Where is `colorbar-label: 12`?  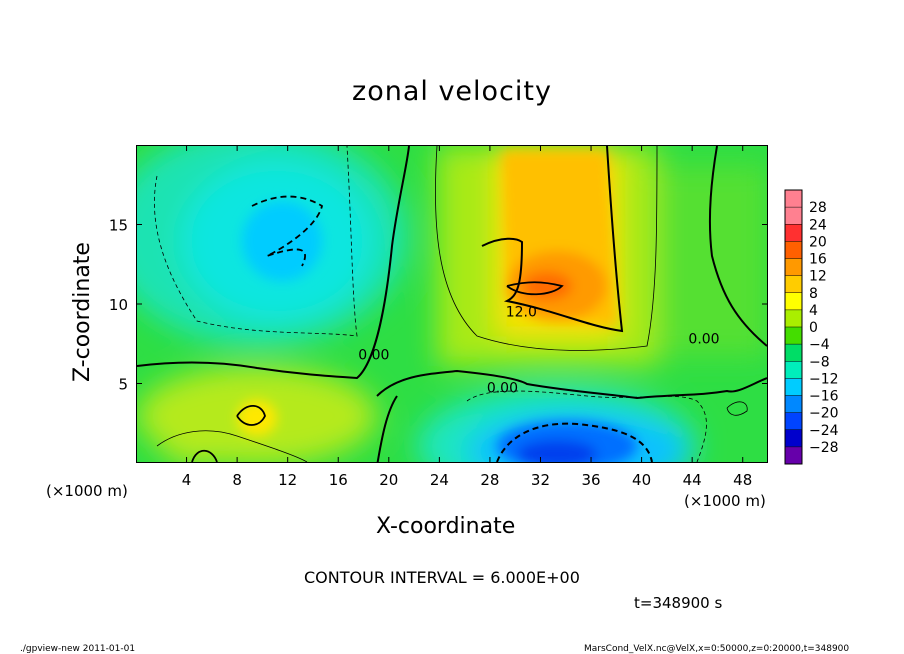
colorbar-label: 12 is located at coordinates (818, 277).